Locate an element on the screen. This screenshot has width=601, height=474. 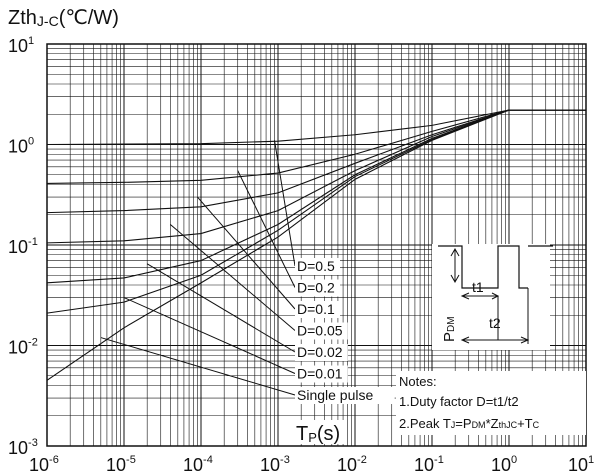
x-tick-label: 10⁻⁵ is located at coordinates (121, 464).